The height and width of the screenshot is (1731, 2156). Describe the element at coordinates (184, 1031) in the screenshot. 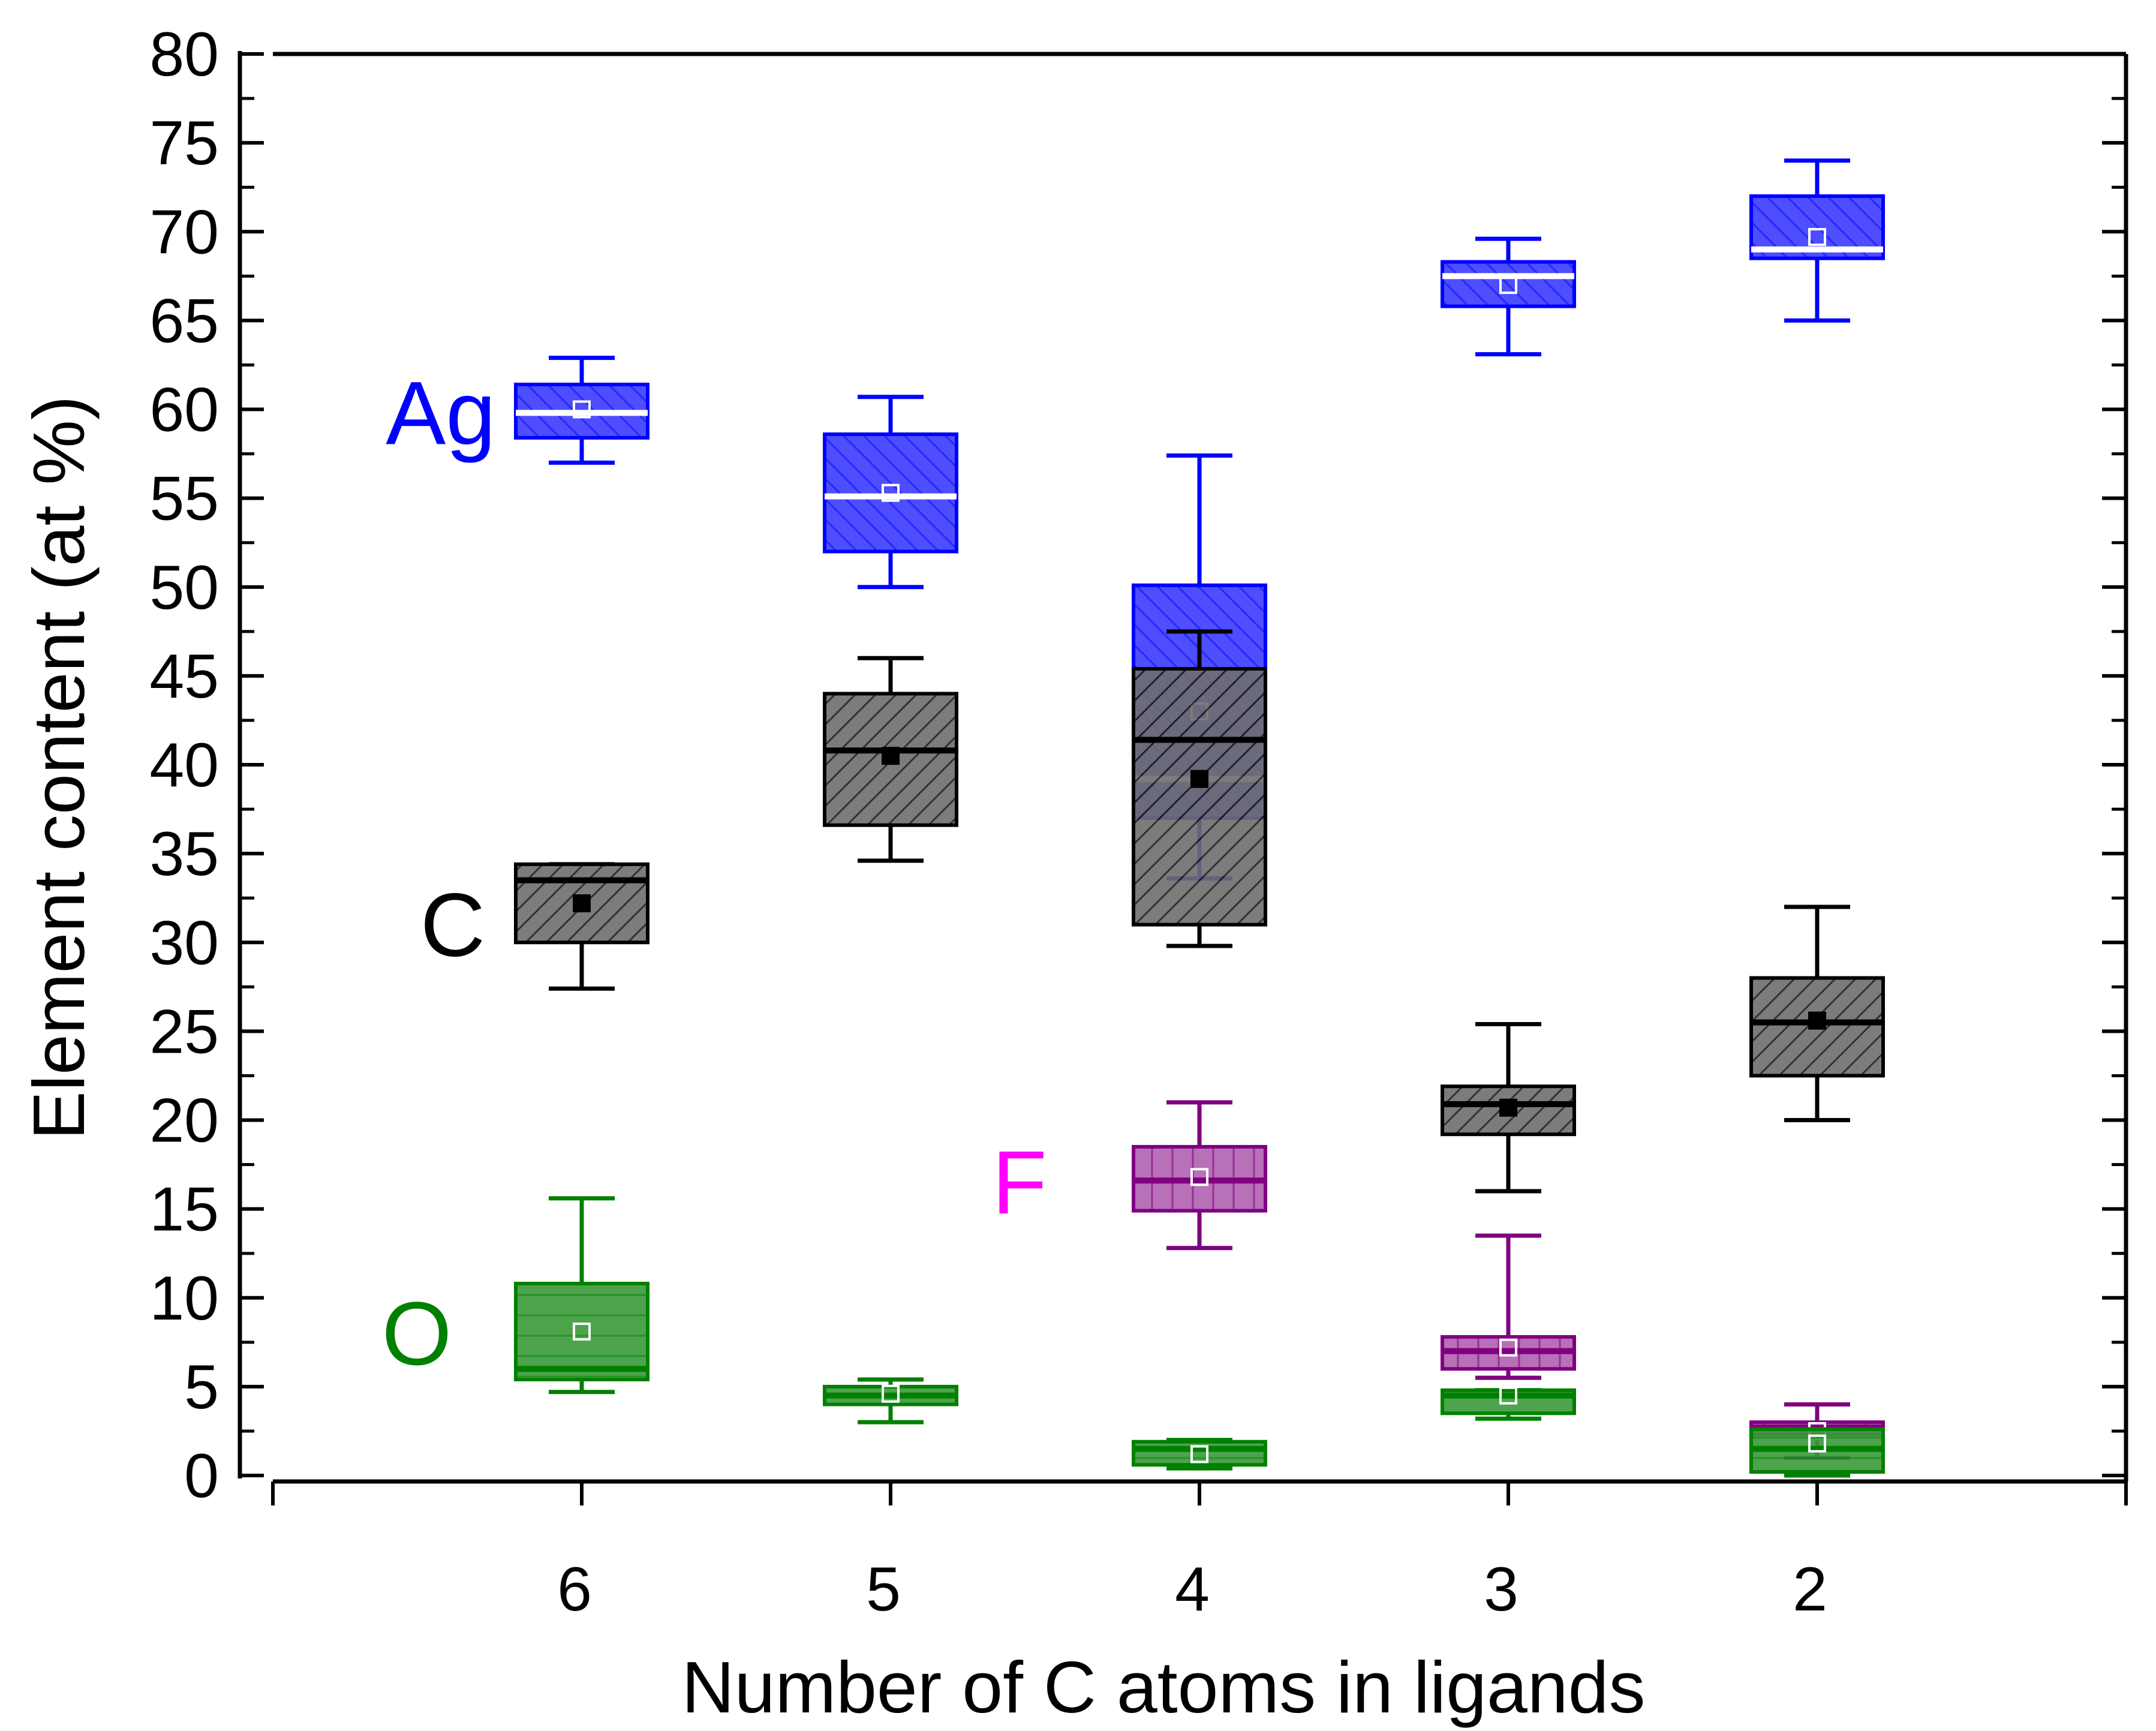

I see `y-tick-label: 25` at that location.